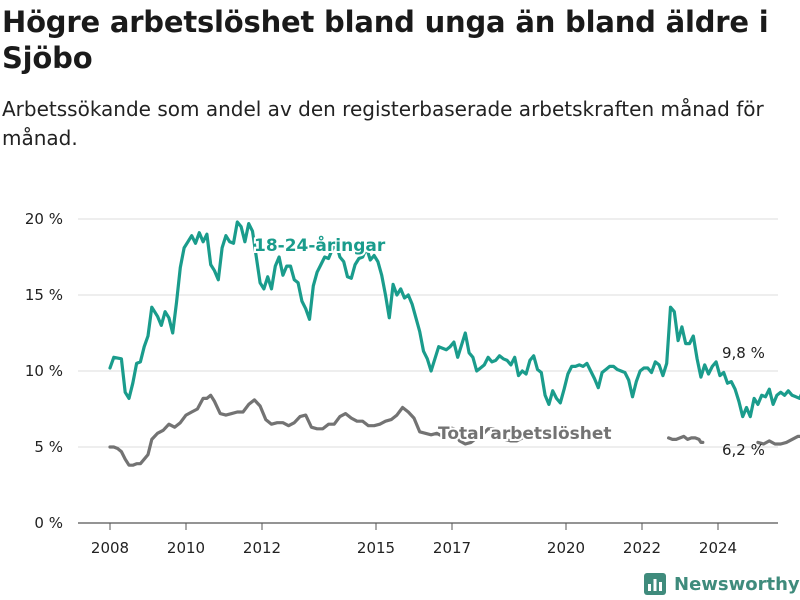 This screenshot has width=800, height=600. What do you see at coordinates (376, 548) in the screenshot?
I see `x-tick-label: 2015` at bounding box center [376, 548].